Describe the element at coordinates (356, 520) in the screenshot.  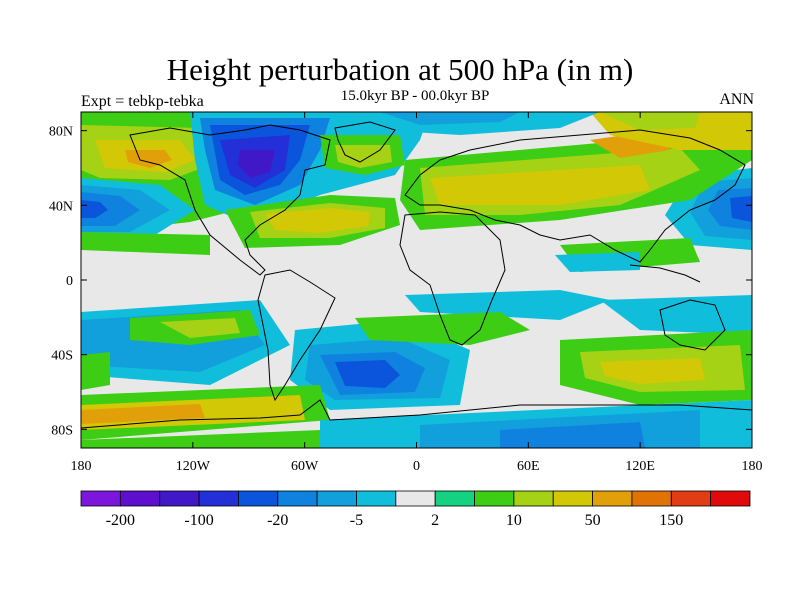
I see `colorbar-label: -5` at that location.